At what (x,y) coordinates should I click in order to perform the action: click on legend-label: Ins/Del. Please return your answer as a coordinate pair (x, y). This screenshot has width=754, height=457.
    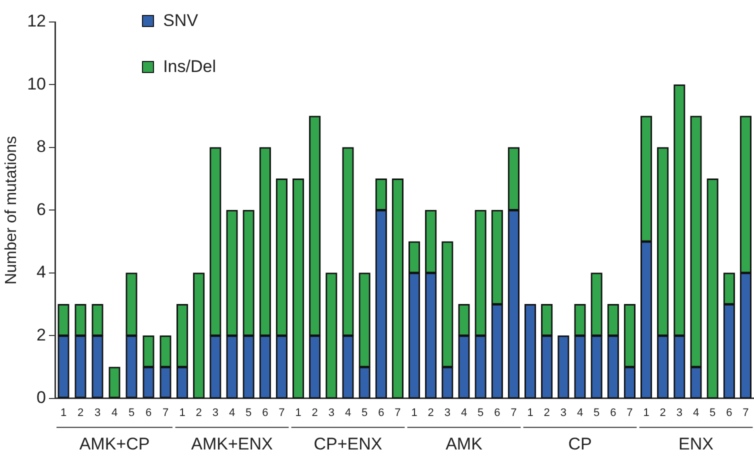
    Looking at the image, I should click on (189, 67).